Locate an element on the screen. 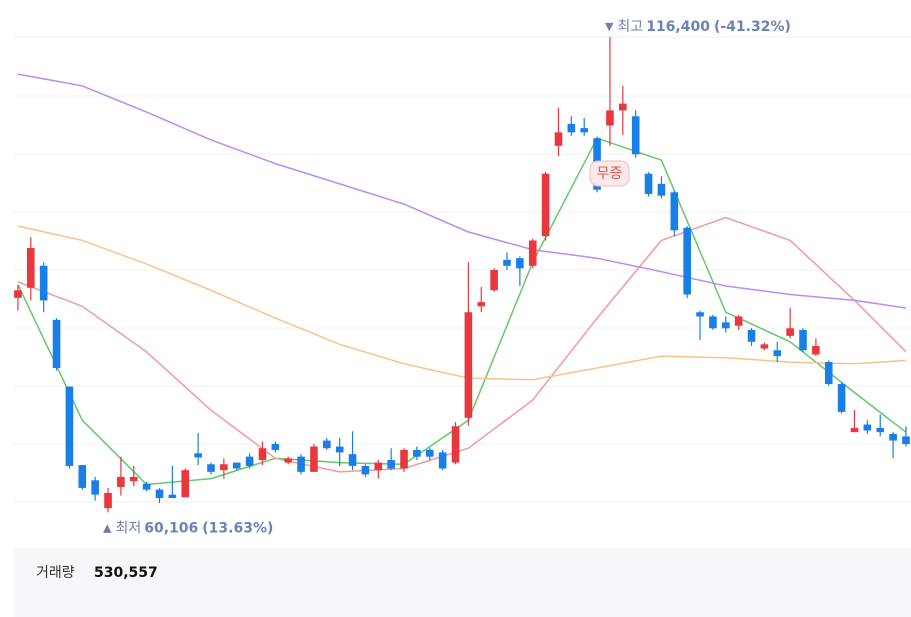  annotation: ▼ 최고 116,400 (-41.32%) is located at coordinates (698, 27).